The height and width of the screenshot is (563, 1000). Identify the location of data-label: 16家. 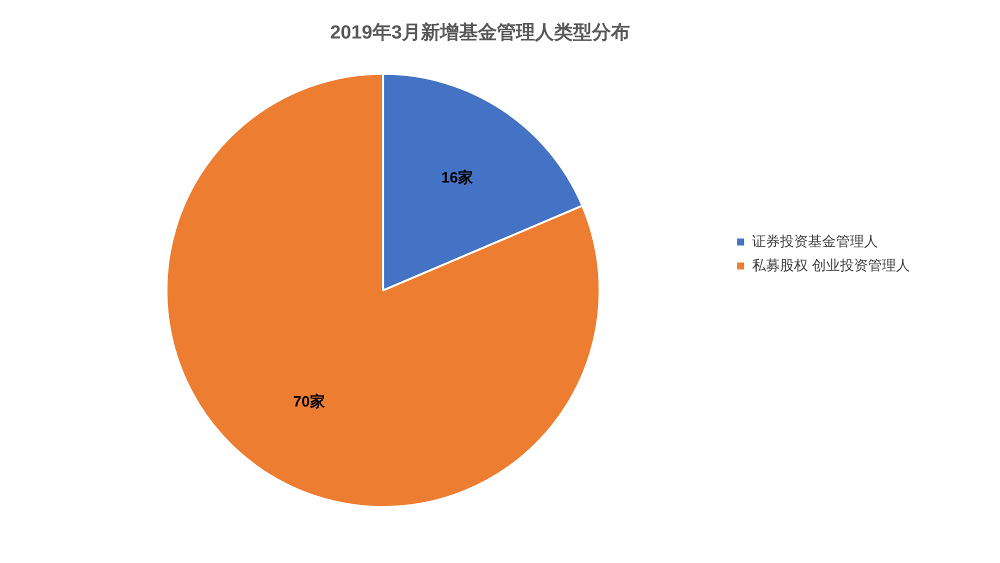
(457, 177).